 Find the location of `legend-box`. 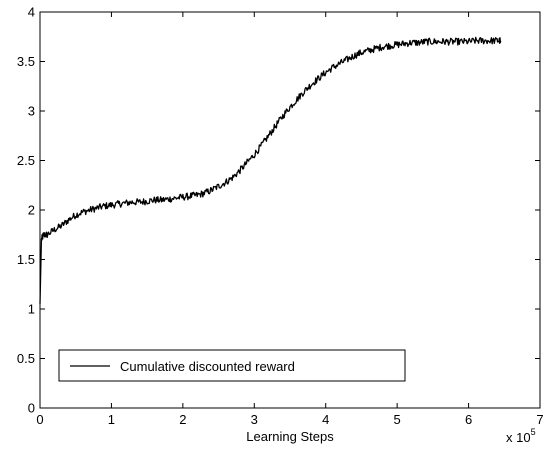

legend-box is located at coordinates (232, 365).